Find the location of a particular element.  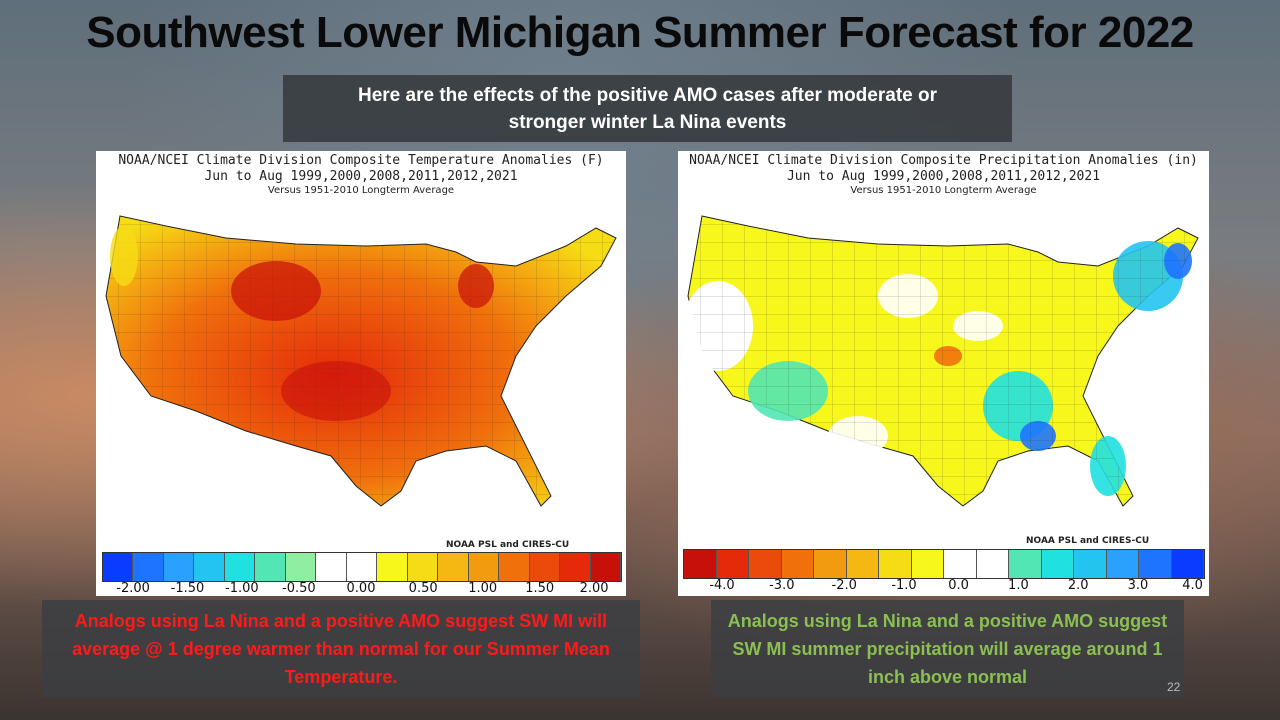

precip-map-title-line3: Versus 1951-2010 Longterm Average is located at coordinates (943, 190).